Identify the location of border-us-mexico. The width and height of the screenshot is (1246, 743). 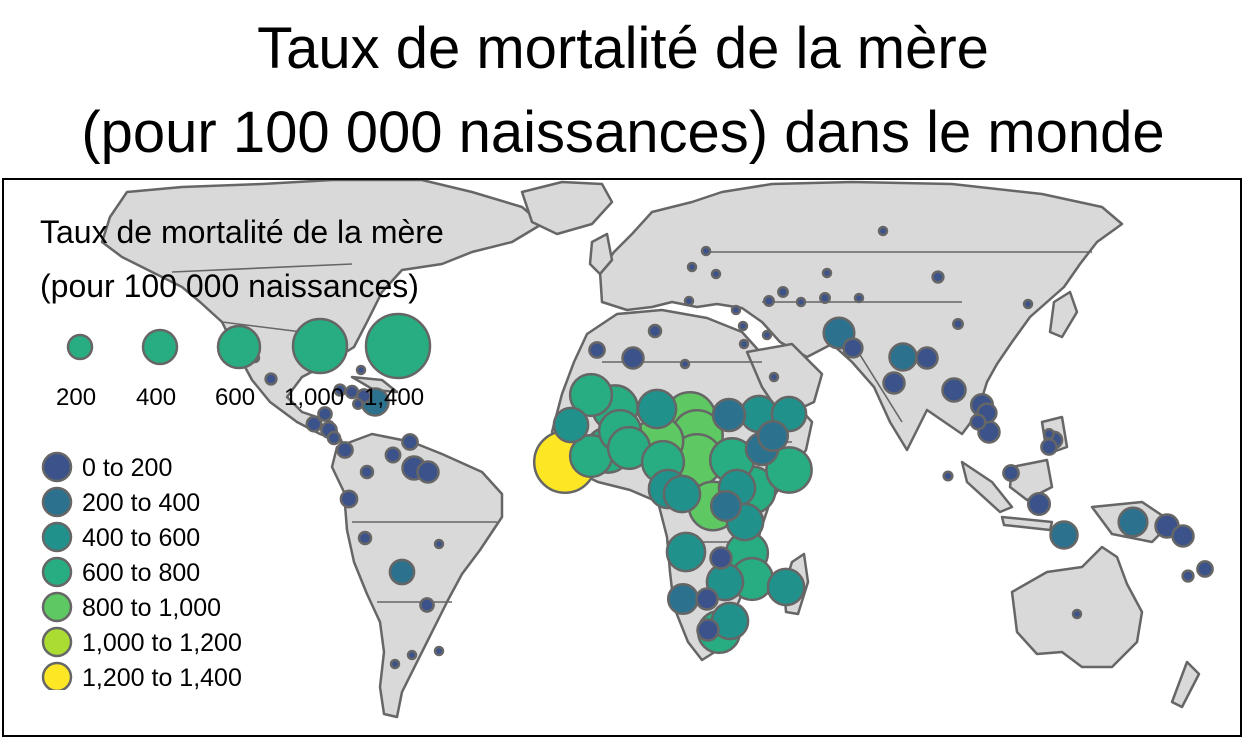
(262, 327).